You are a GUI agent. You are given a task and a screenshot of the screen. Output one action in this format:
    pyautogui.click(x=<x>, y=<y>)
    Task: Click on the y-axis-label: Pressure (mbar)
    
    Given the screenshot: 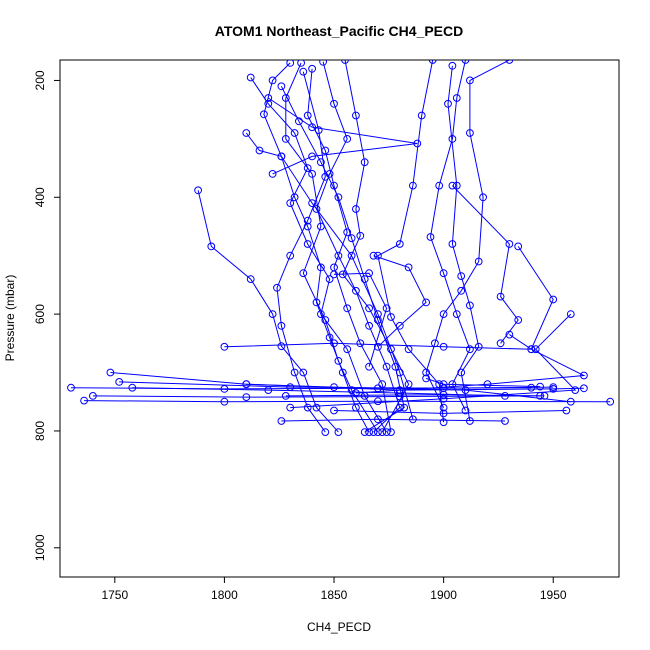 What is the action you would take?
    pyautogui.click(x=10, y=318)
    